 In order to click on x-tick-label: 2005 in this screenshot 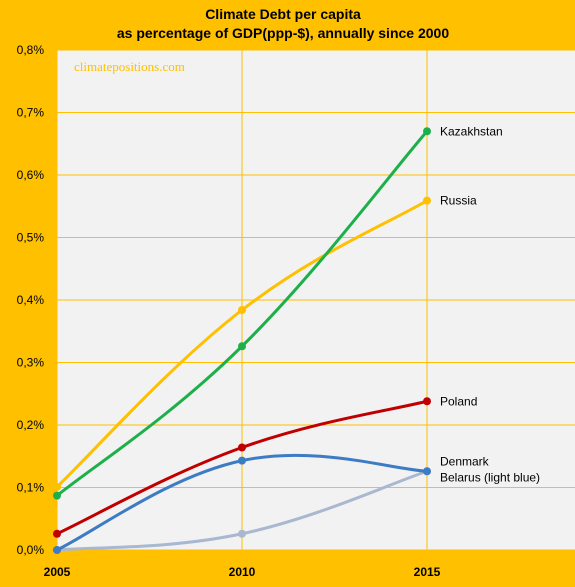, I will do `click(57, 572)`.